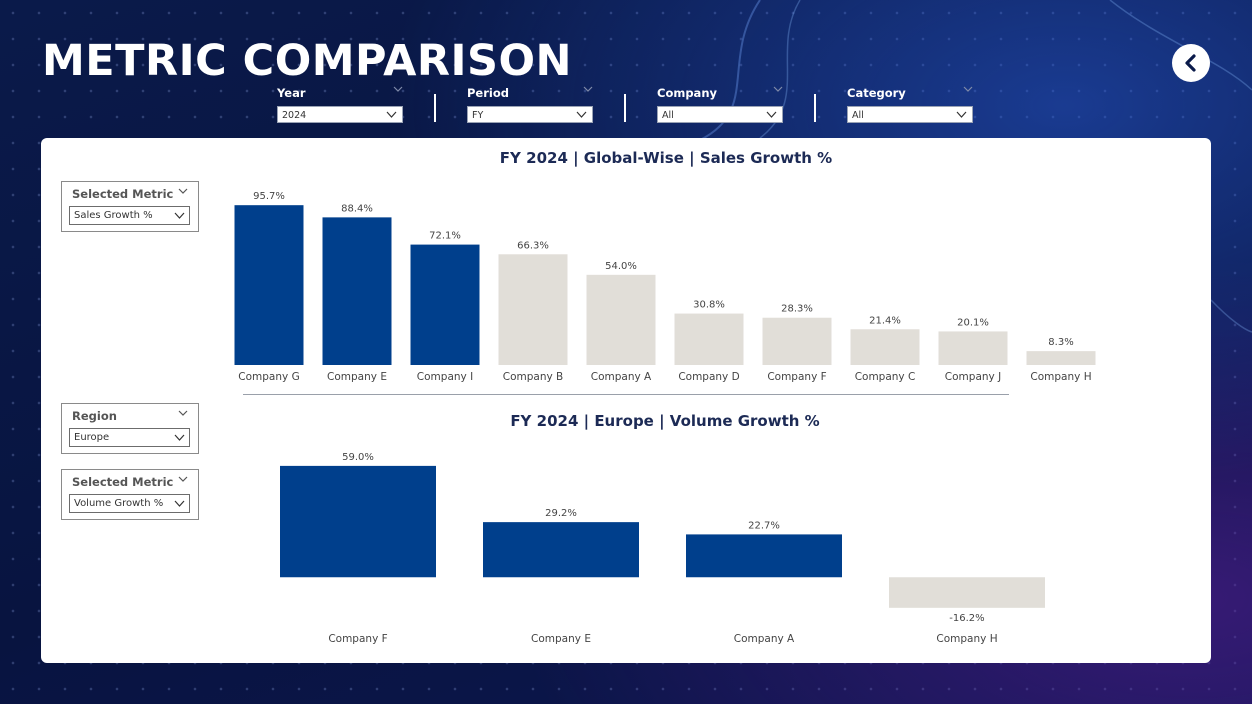  Describe the element at coordinates (973, 322) in the screenshot. I see `data-label: 20.1%` at that location.